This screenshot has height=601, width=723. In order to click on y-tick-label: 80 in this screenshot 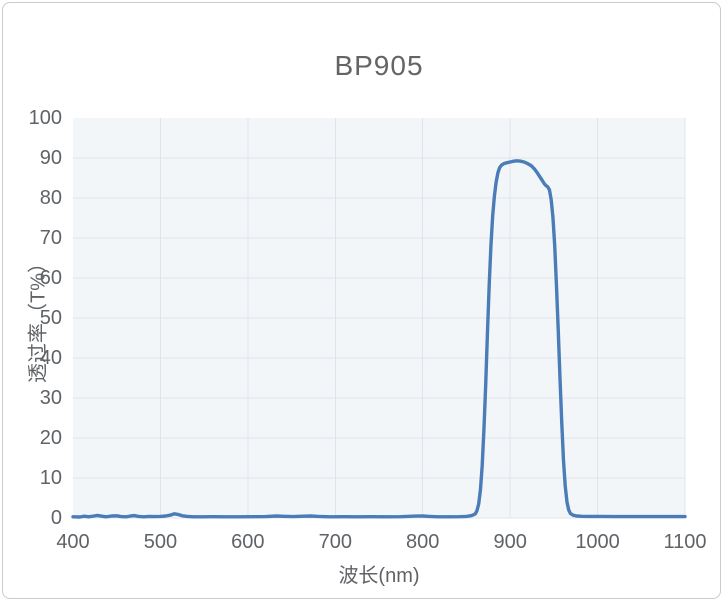, I will do `click(50, 198)`.